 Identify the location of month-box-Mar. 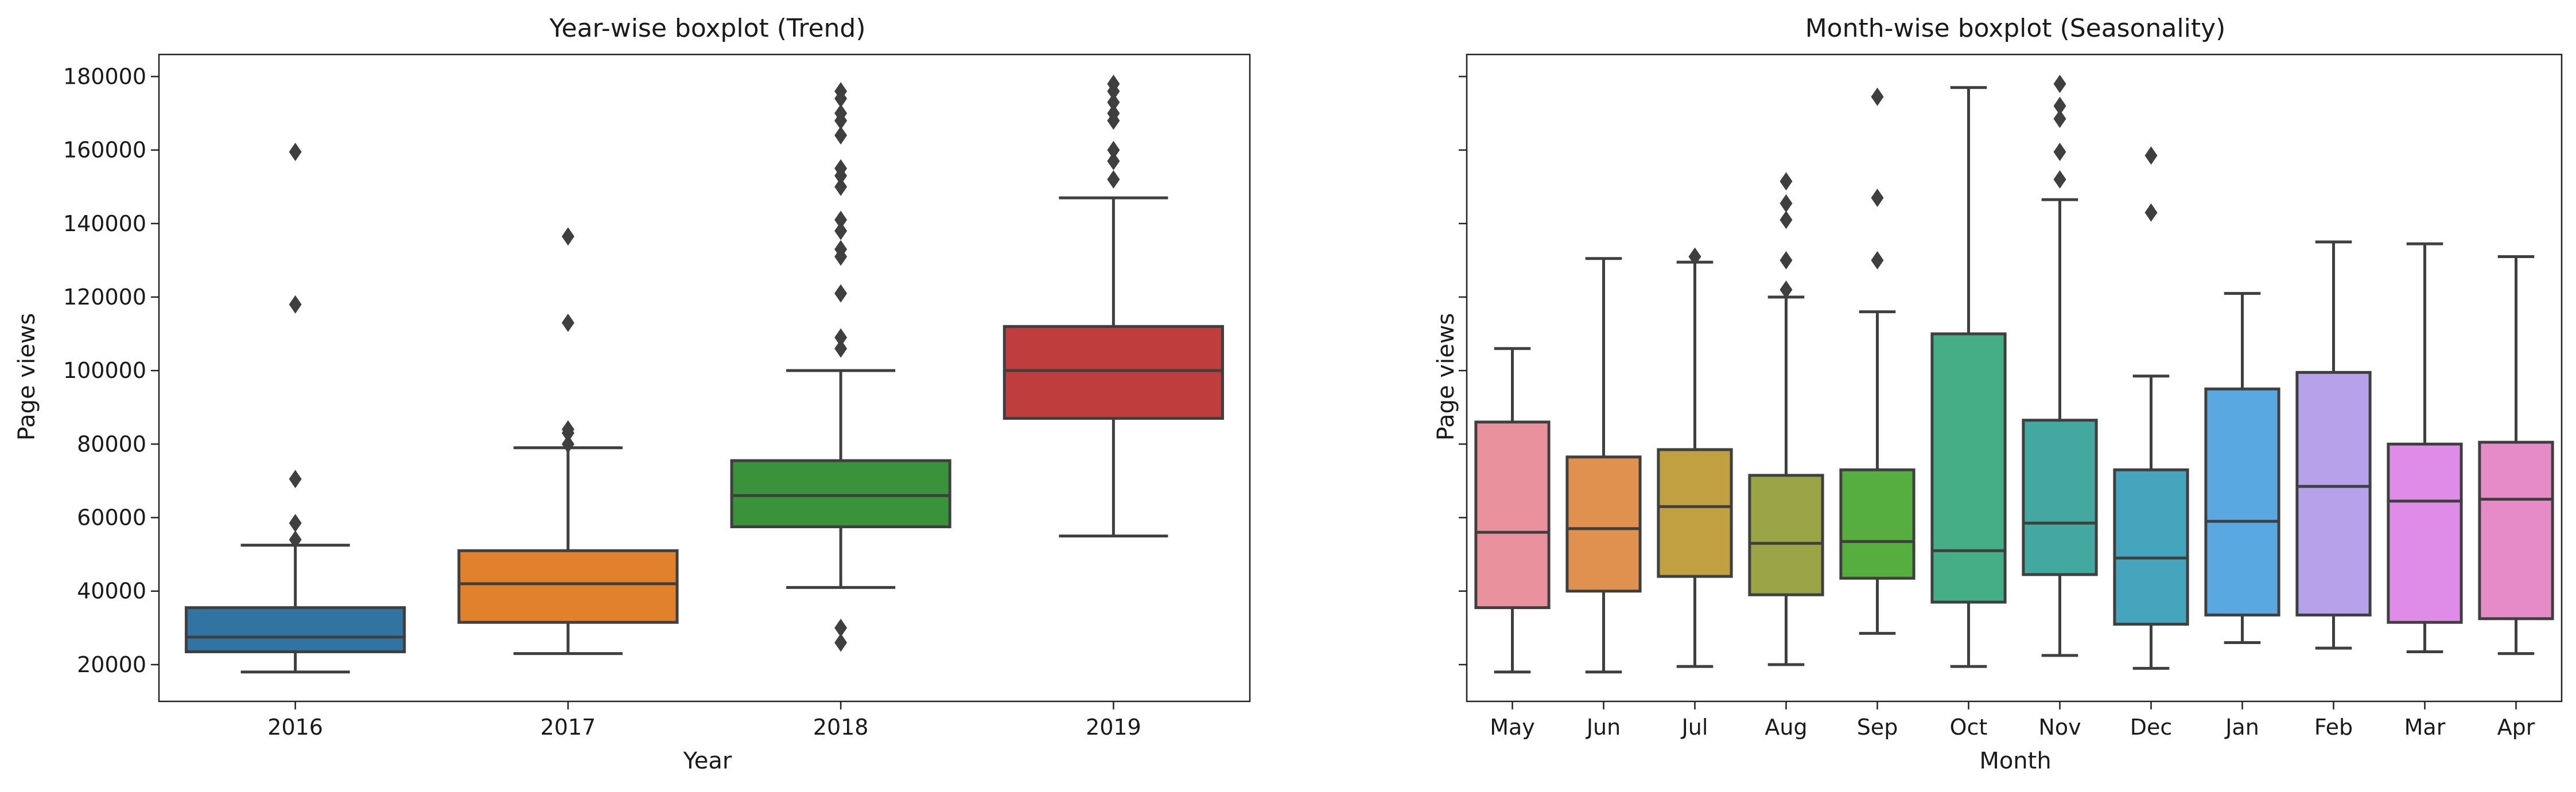
(2425, 448).